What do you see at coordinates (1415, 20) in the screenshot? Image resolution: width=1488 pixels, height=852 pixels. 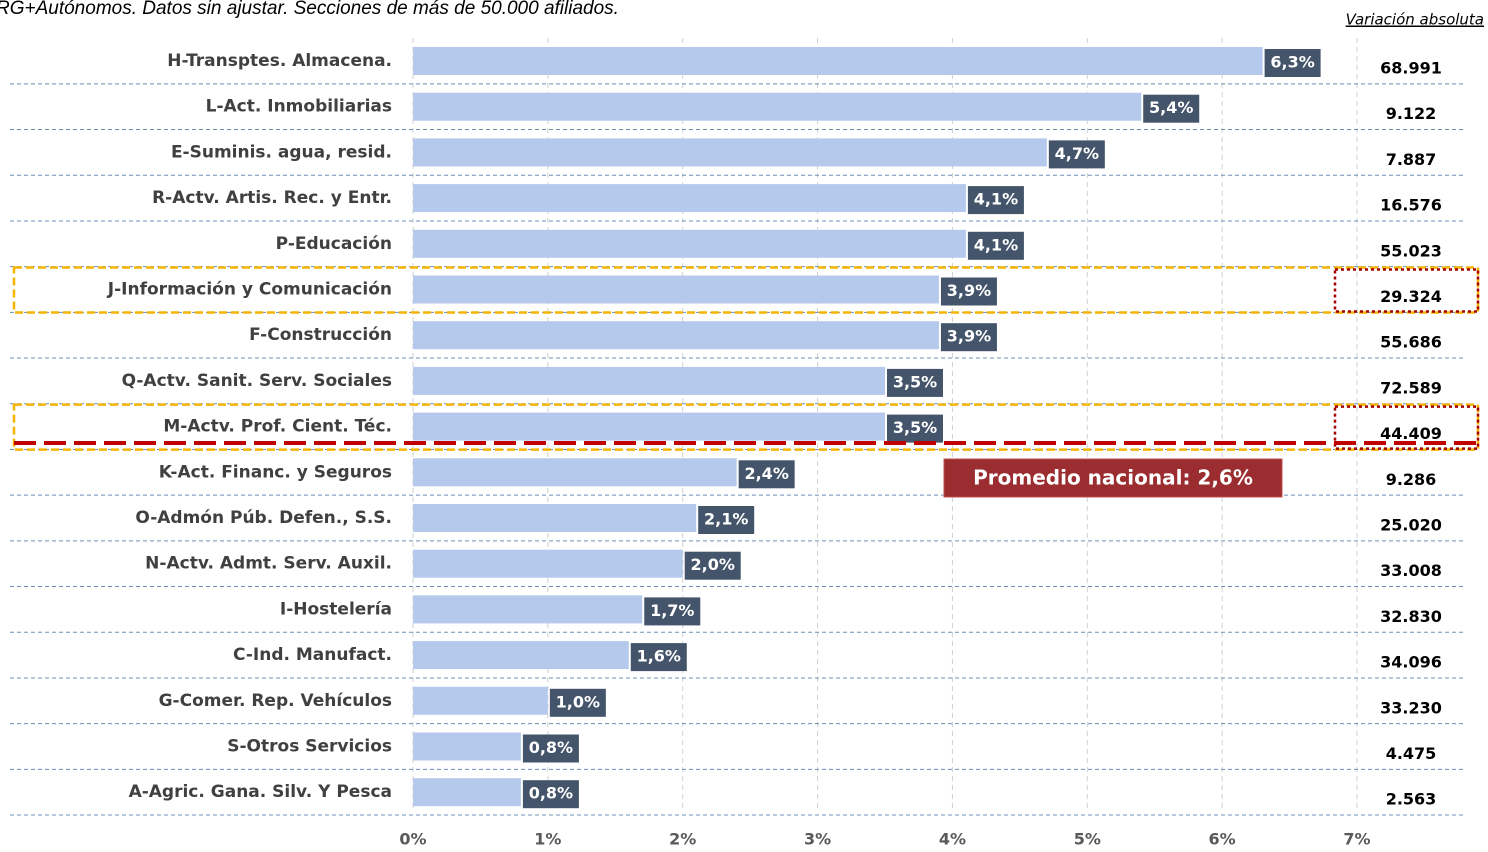 I see `column-header: Variación absoluta` at bounding box center [1415, 20].